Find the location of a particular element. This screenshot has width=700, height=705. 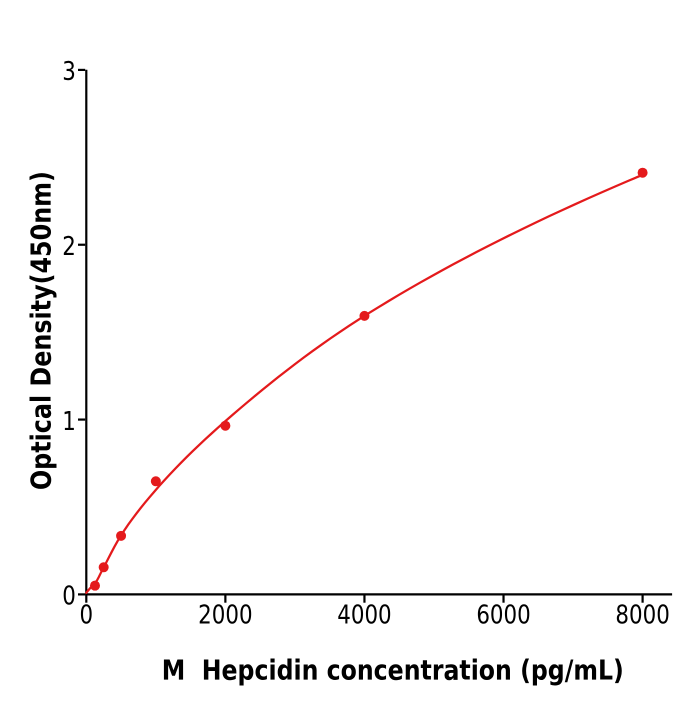

x-tick-label: 2000 is located at coordinates (225, 616).